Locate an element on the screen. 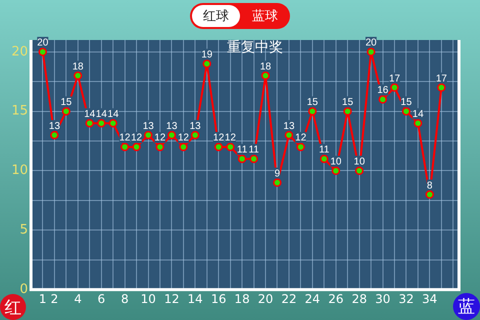 The height and width of the screenshot is (320, 480). x-tick-label: 8 is located at coordinates (124, 299).